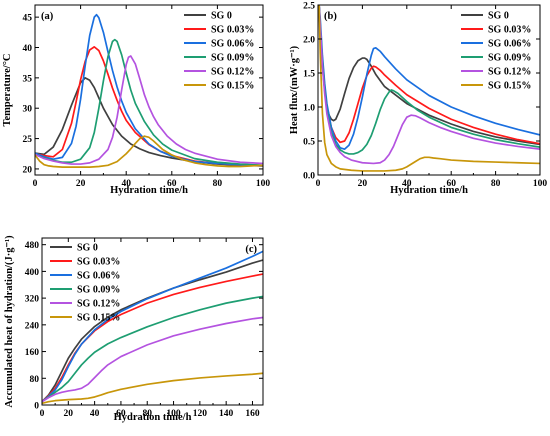  Describe the element at coordinates (226, 414) in the screenshot. I see `x-tick-label: 140` at that location.